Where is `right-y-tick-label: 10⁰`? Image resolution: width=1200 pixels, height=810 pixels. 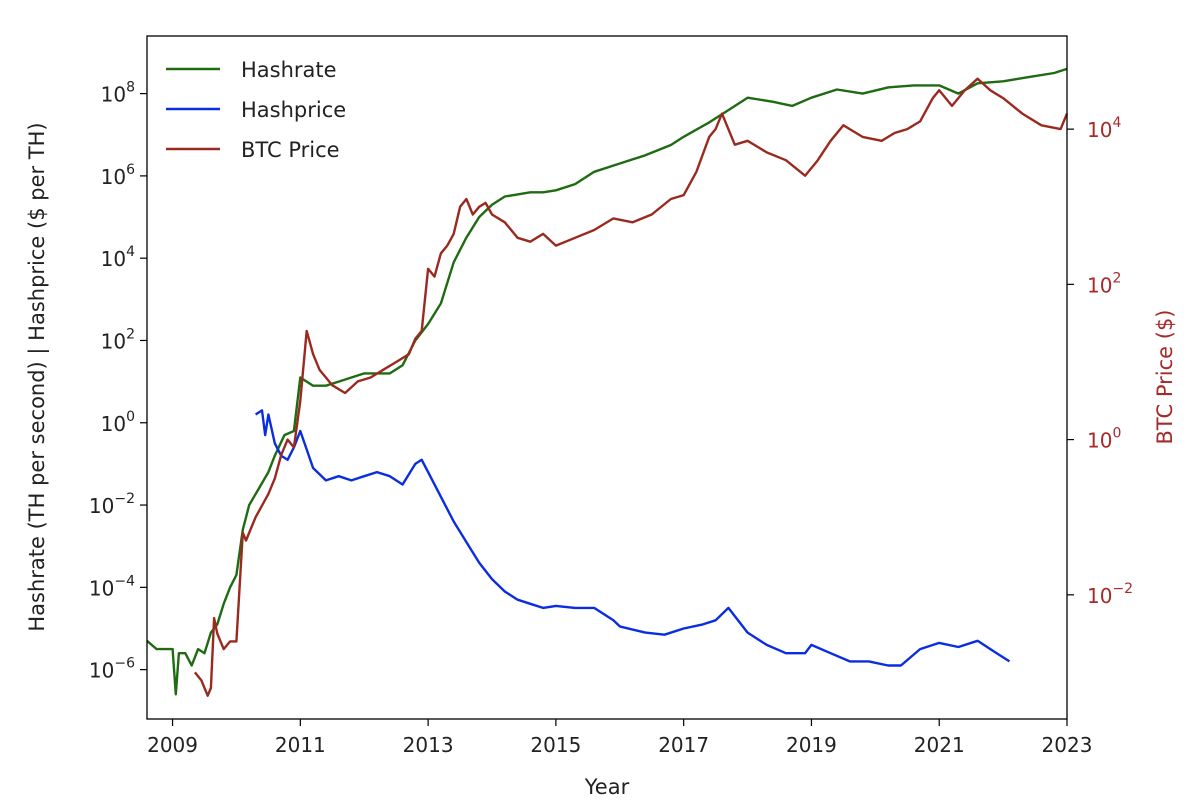
right-y-tick-label: 10⁰ is located at coordinates (1104, 439).